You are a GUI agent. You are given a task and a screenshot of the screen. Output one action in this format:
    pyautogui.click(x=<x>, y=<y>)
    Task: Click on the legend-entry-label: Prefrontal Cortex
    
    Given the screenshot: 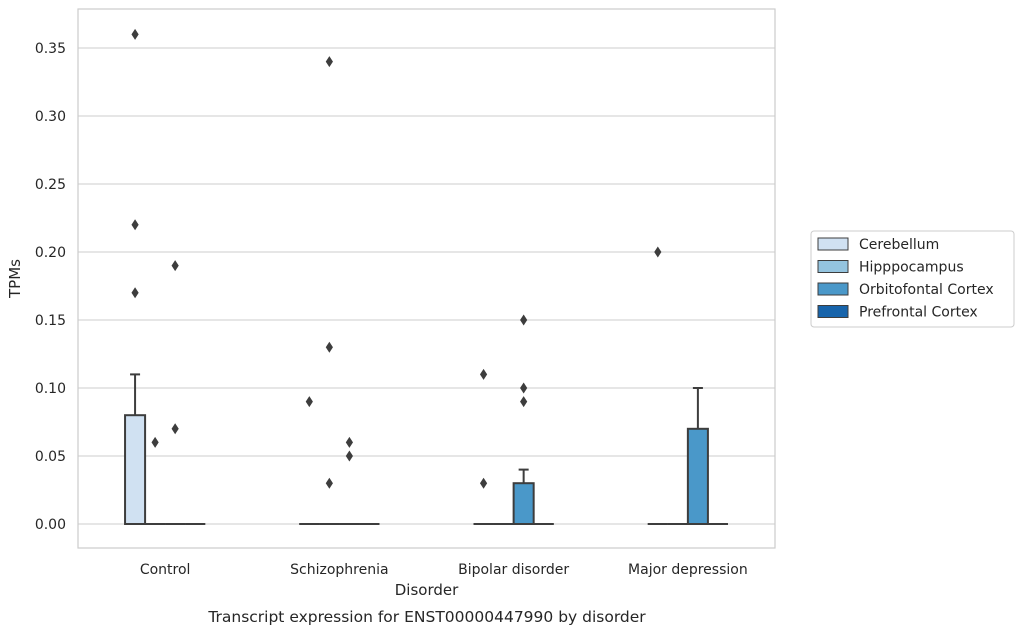 What is the action you would take?
    pyautogui.click(x=918, y=313)
    